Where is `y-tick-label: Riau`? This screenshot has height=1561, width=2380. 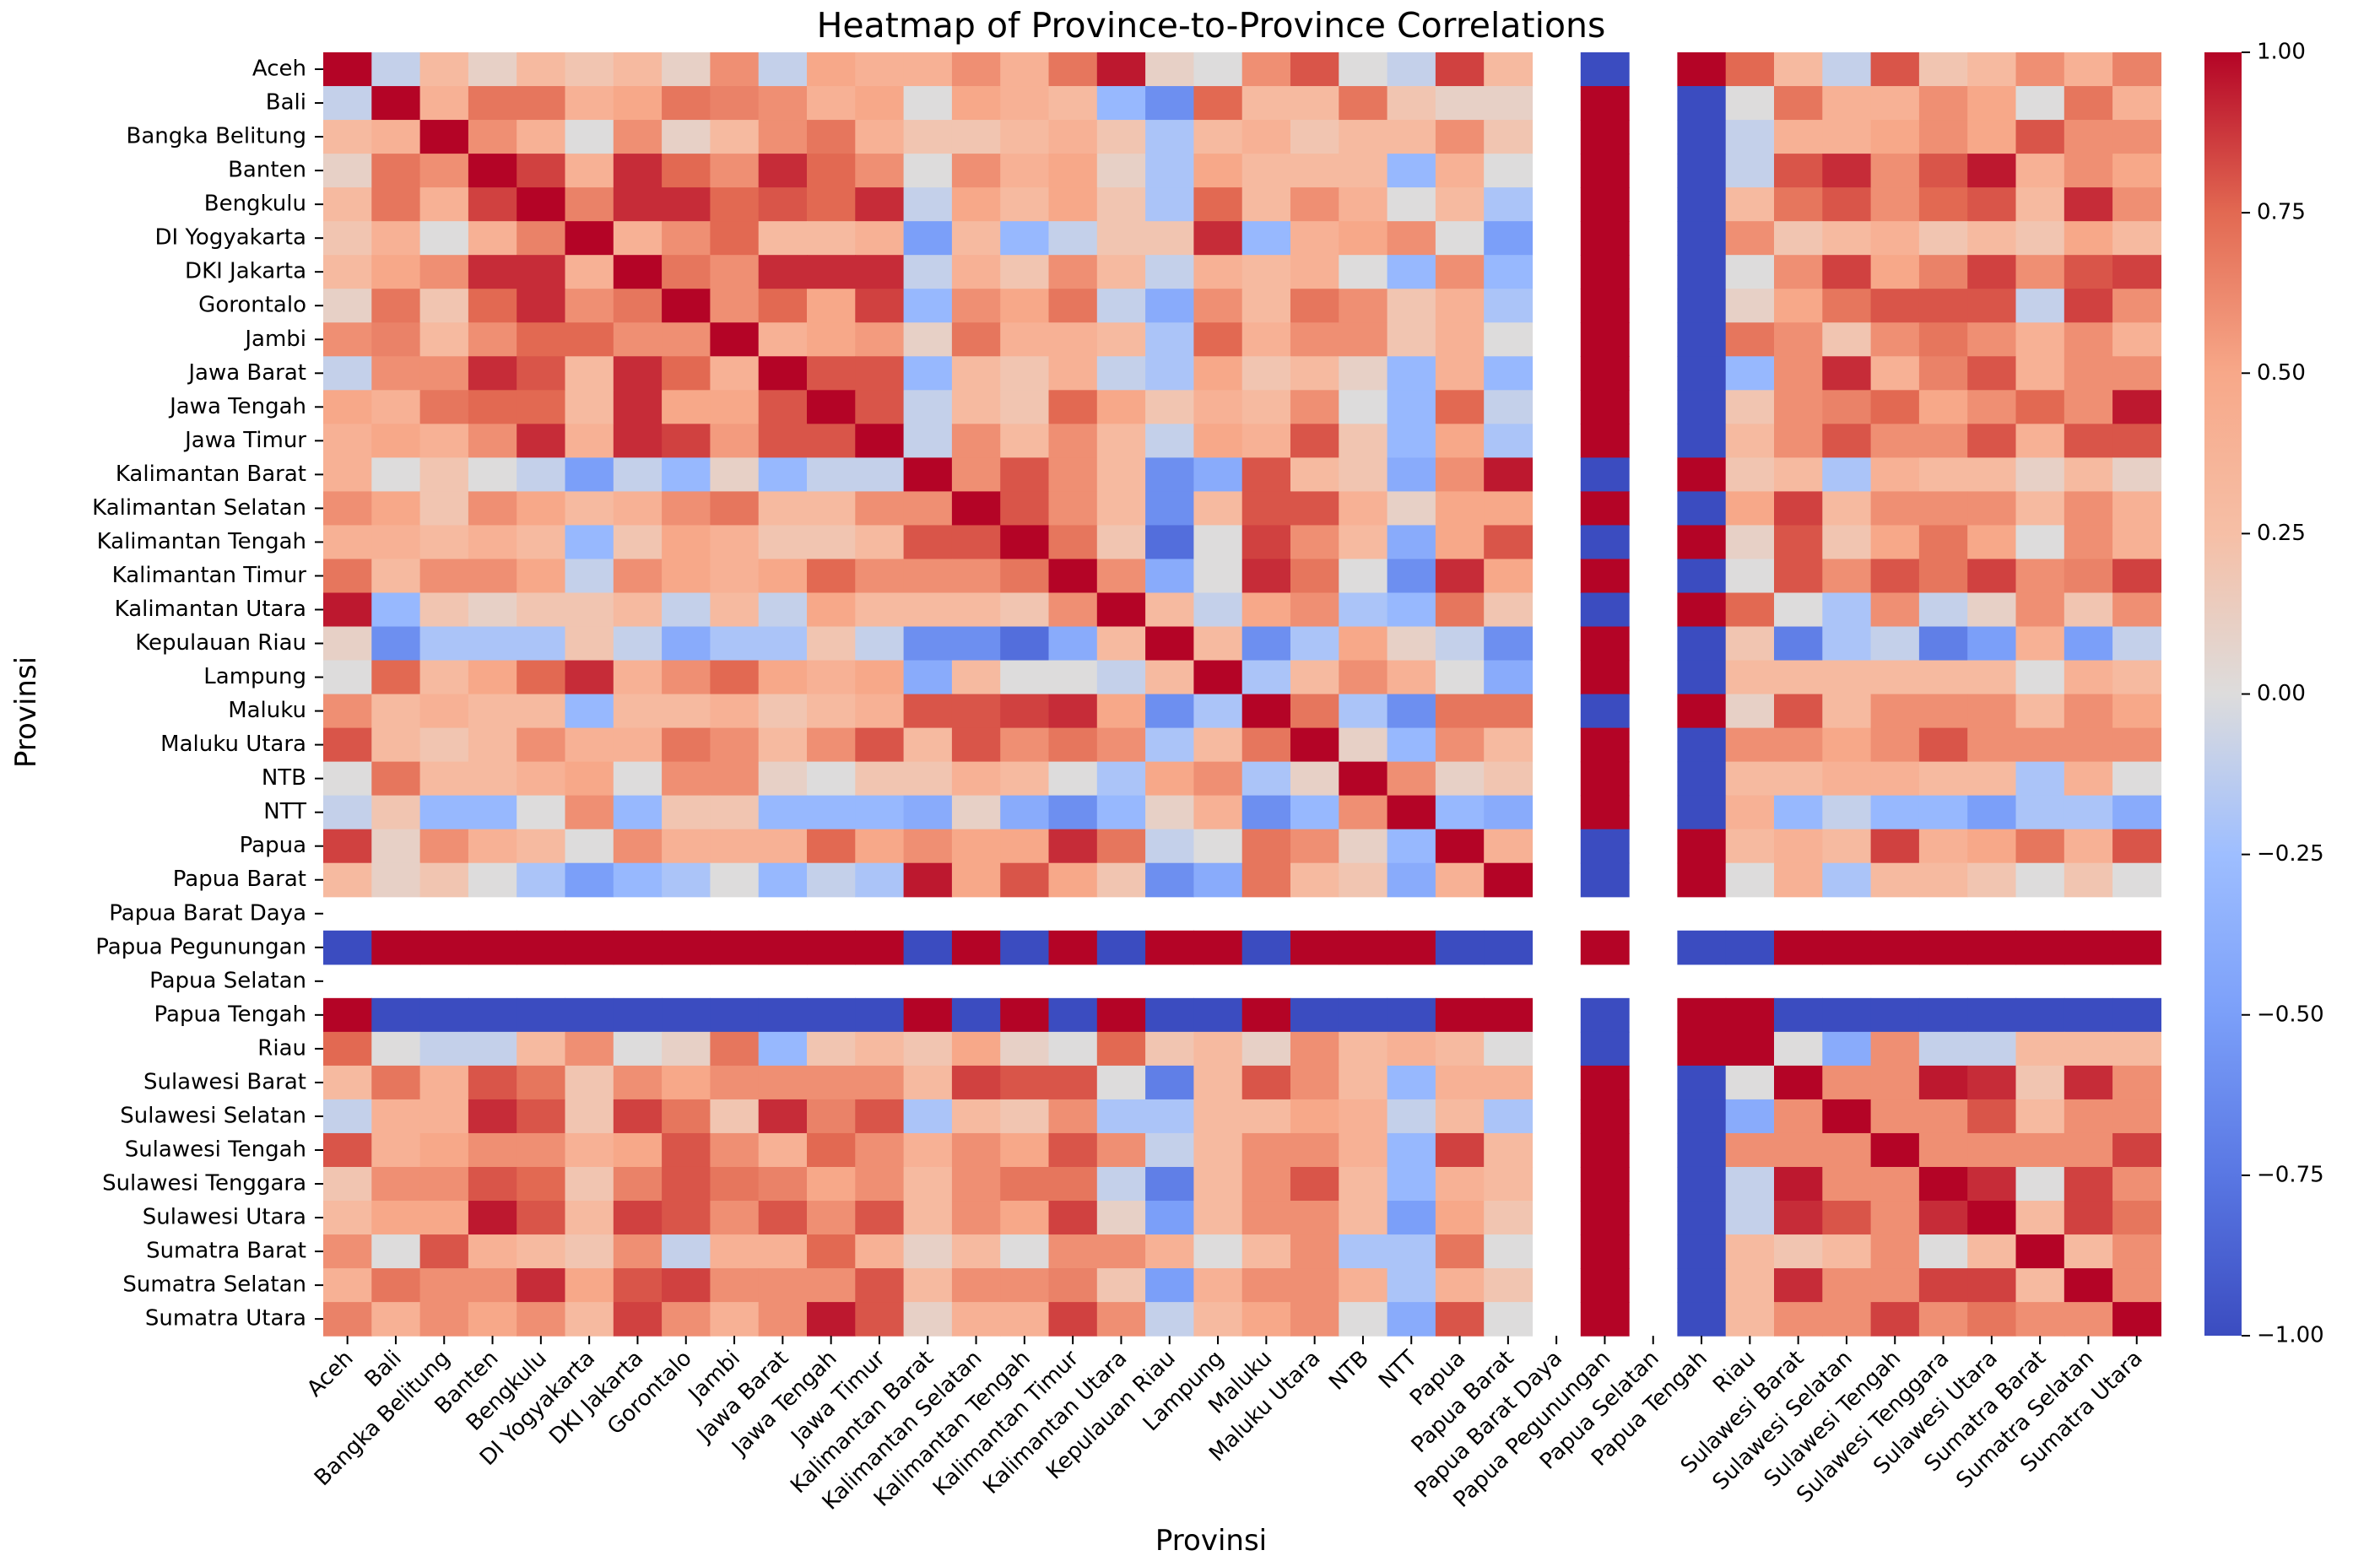 y-tick-label: Riau is located at coordinates (281, 1048).